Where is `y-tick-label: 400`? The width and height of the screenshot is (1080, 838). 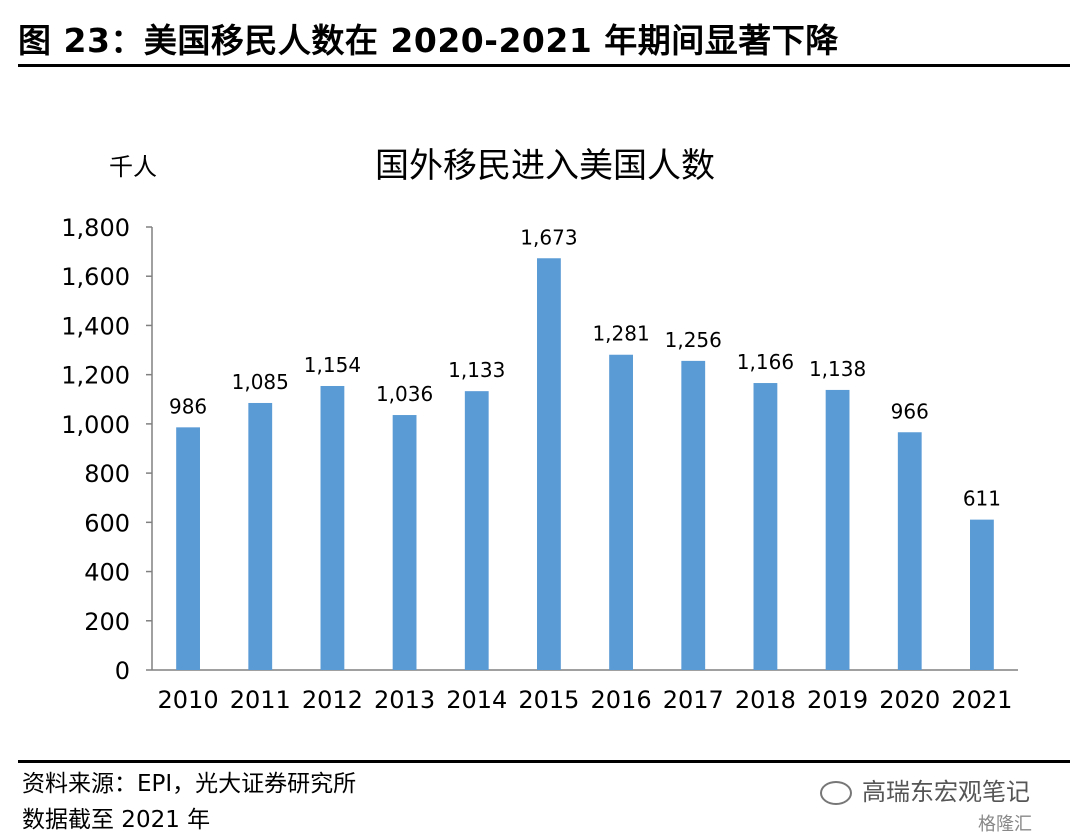 y-tick-label: 400 is located at coordinates (107, 573).